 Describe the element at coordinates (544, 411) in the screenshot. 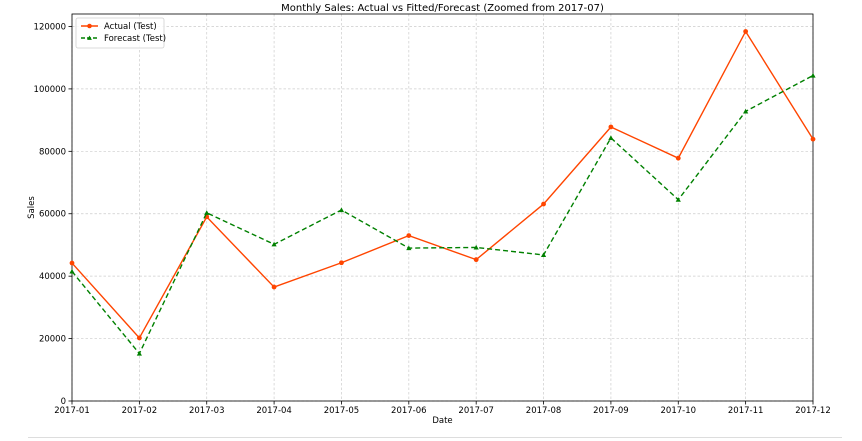

I see `x-tick-label: 2017-08` at that location.